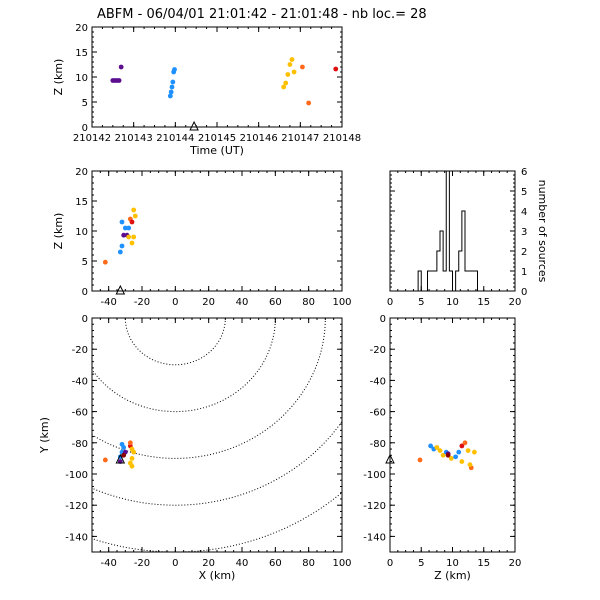 The width and height of the screenshot is (600, 600). I want to click on x-tick-label: 210148, so click(342, 138).